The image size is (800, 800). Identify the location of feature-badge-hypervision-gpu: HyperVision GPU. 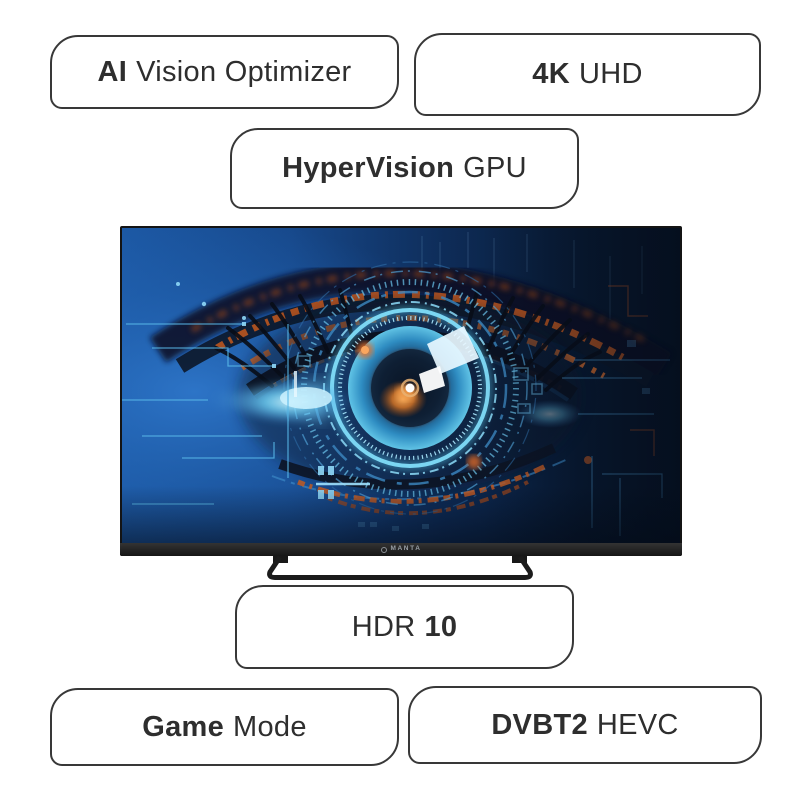
(404, 168).